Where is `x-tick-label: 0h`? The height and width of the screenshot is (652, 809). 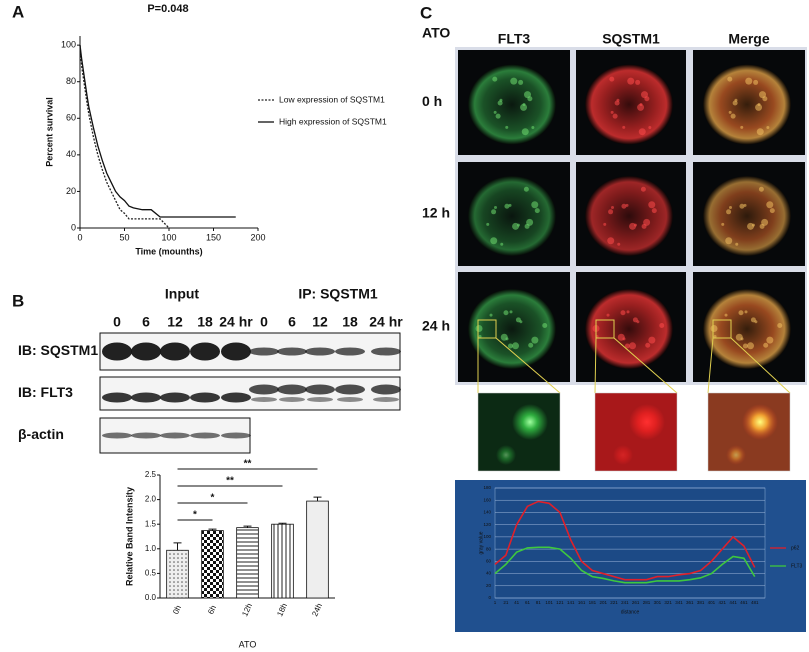 x-tick-label: 0h is located at coordinates (177, 610).